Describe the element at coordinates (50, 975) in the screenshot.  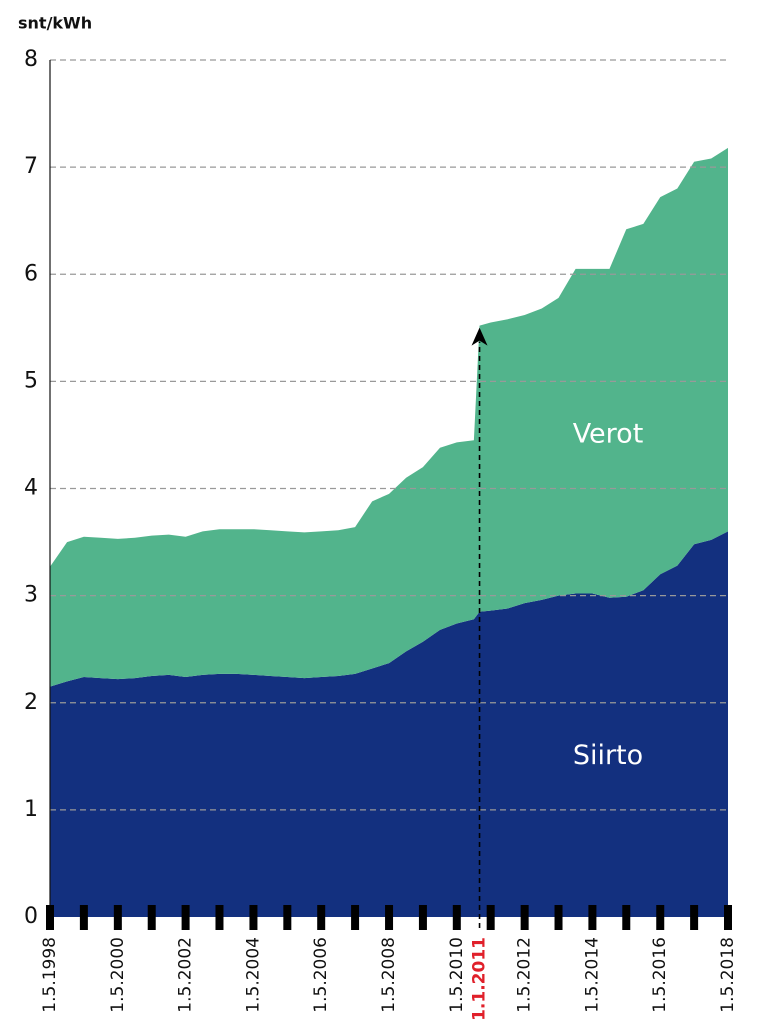
I see `x-tick-label: 1.5.1998` at that location.